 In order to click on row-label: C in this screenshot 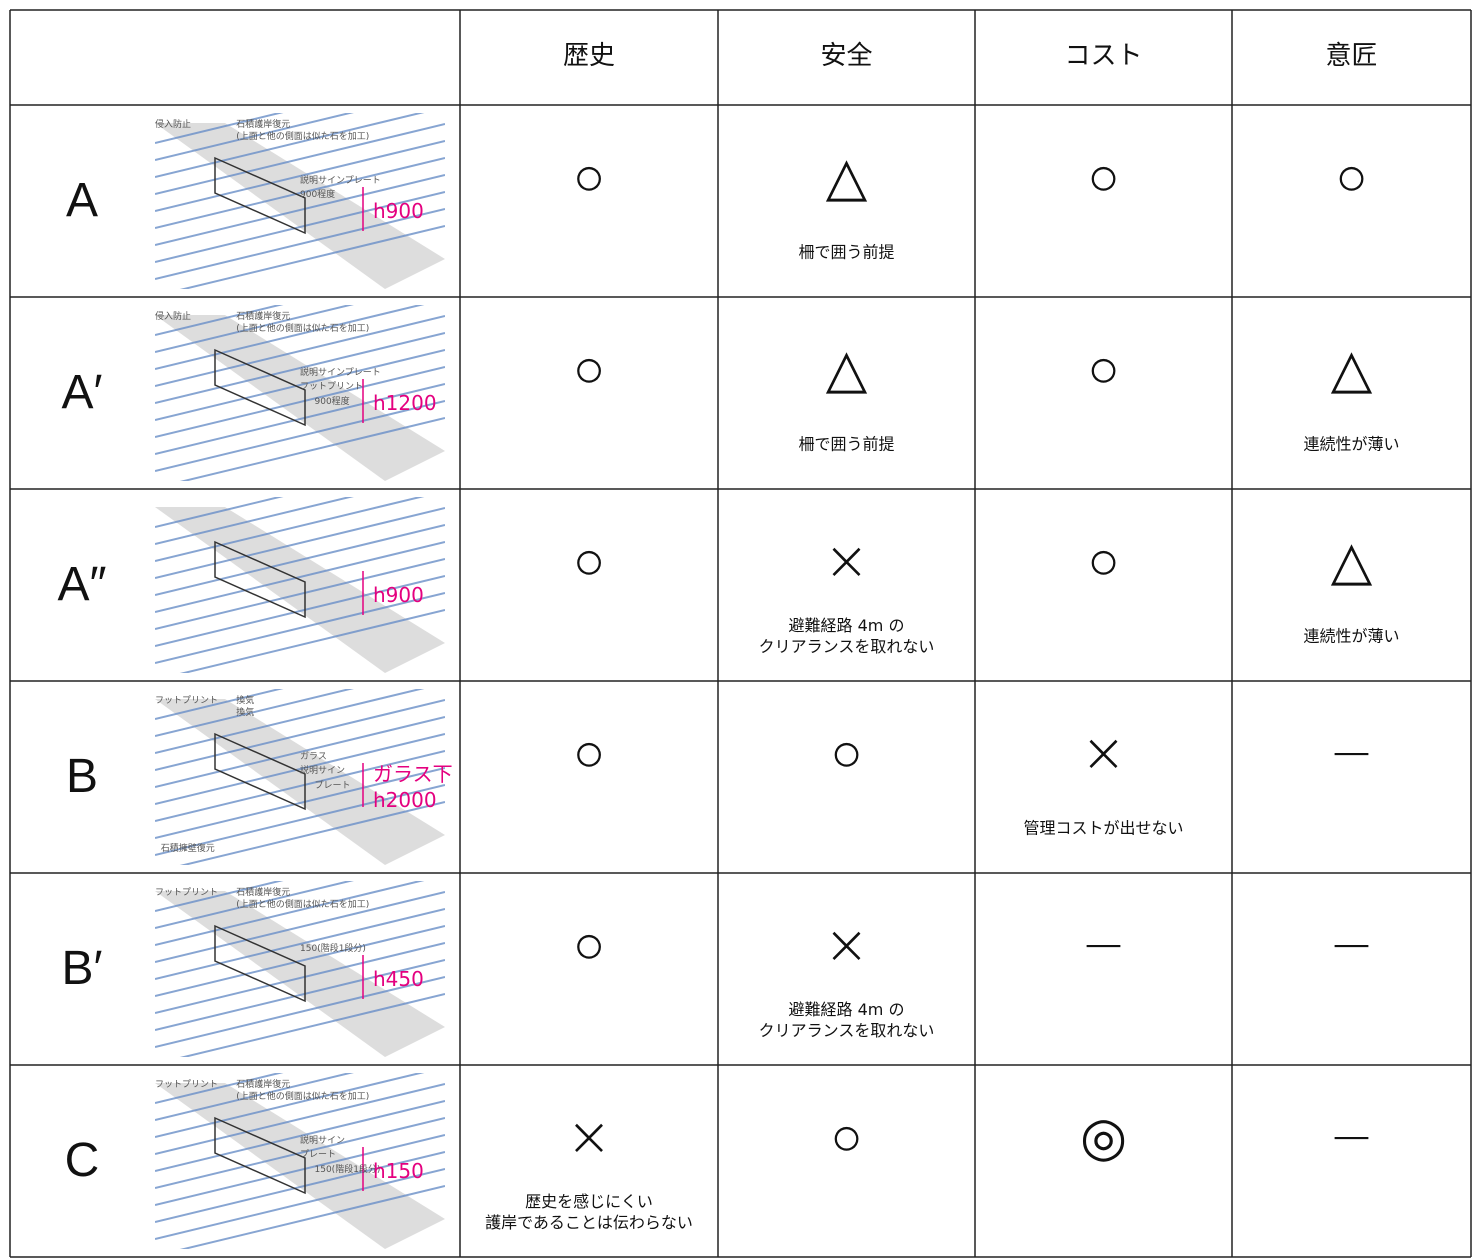, I will do `click(82, 1160)`.